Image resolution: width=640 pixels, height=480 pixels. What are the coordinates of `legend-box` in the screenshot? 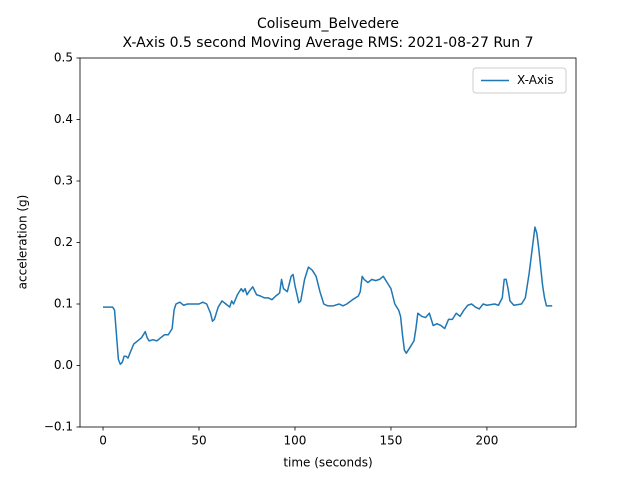 It's located at (519, 80).